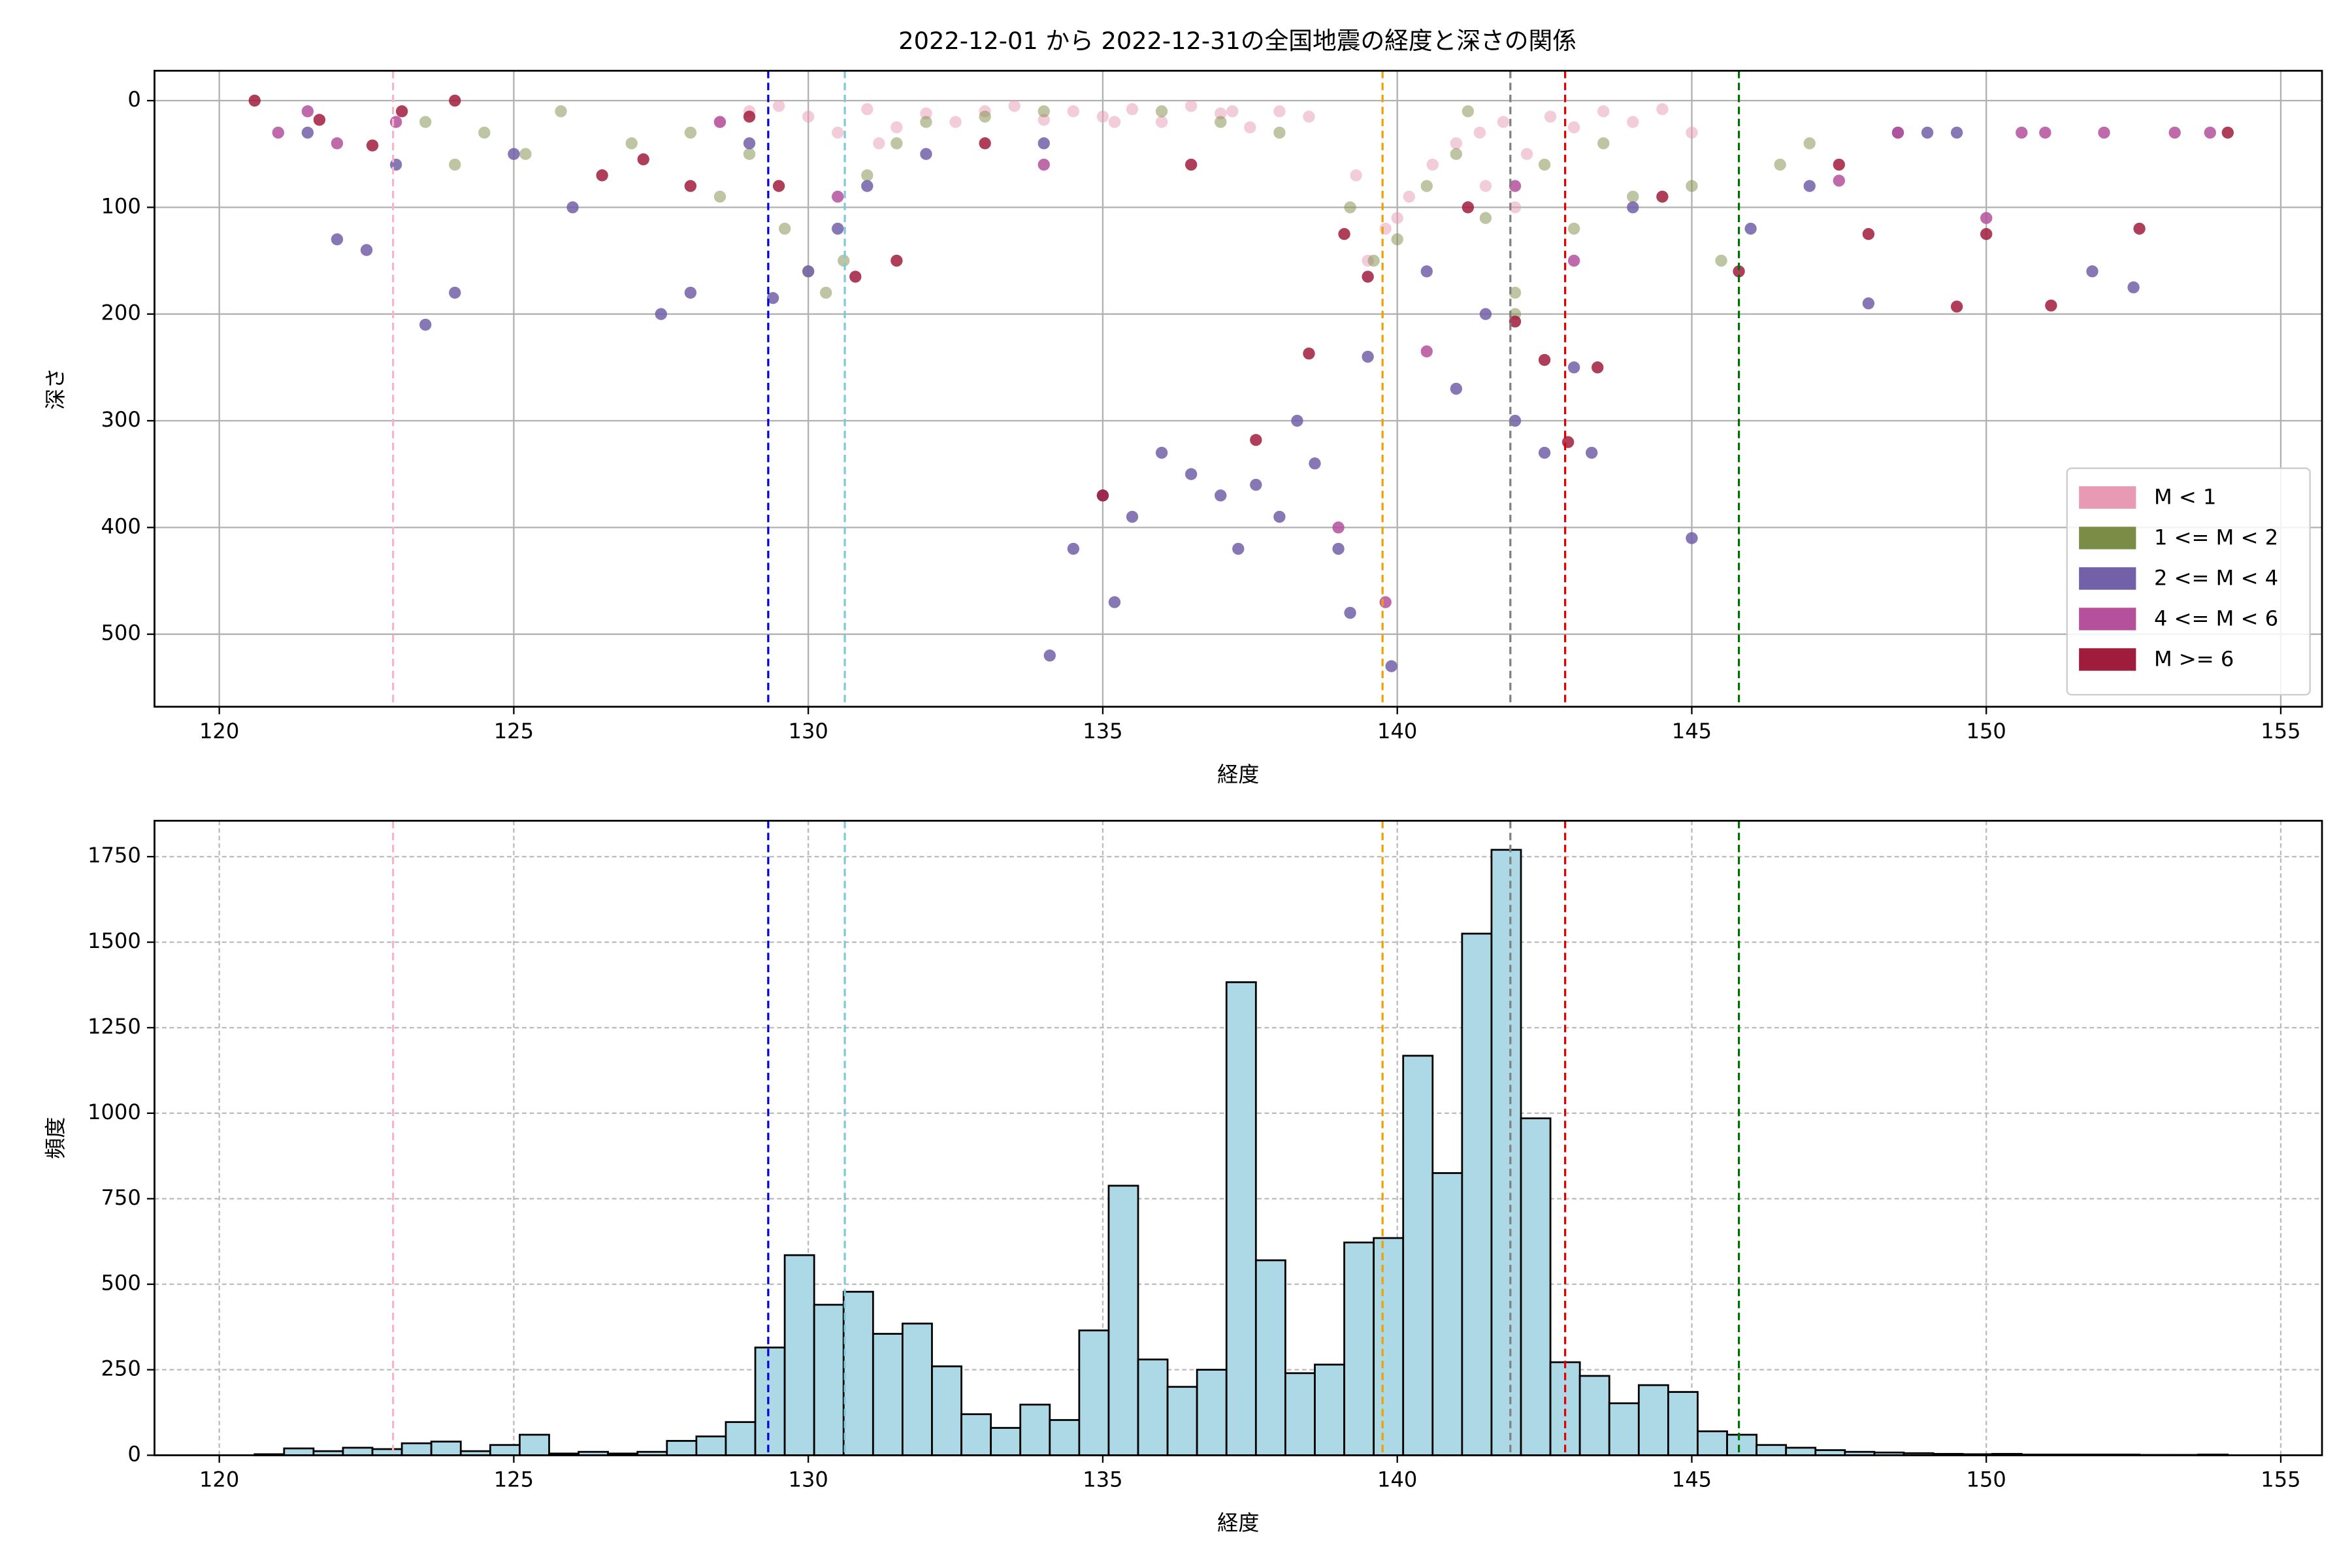 The image size is (2352, 1568). Describe the element at coordinates (2185, 497) in the screenshot. I see `legend-label: M < 1` at that location.